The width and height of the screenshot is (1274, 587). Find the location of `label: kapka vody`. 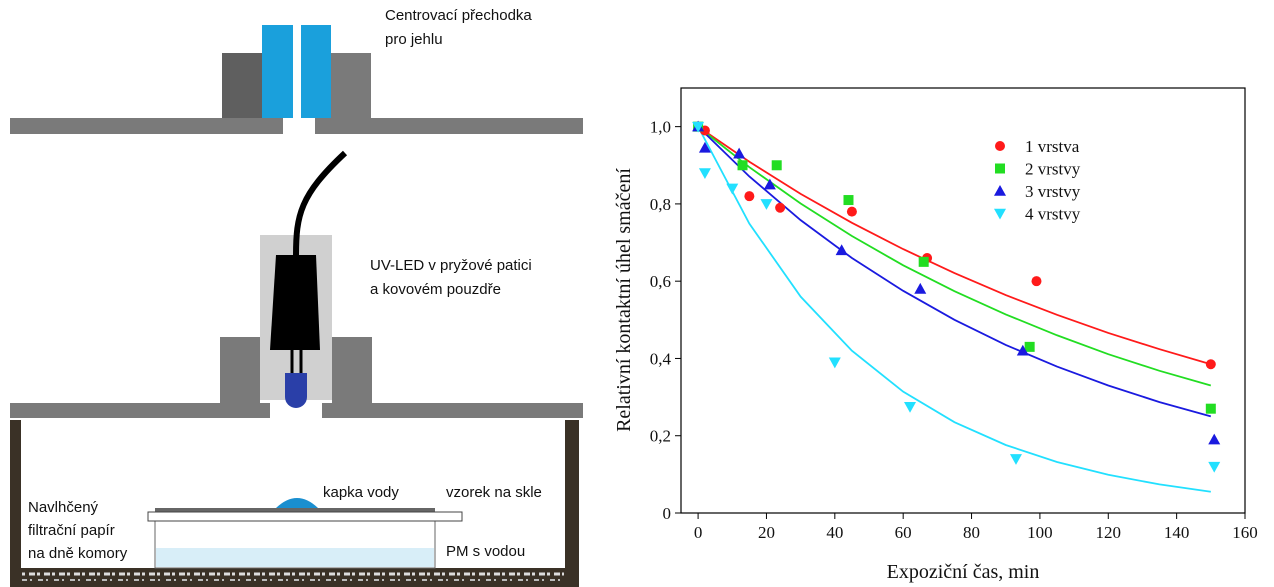

label: kapka vody is located at coordinates (361, 492).